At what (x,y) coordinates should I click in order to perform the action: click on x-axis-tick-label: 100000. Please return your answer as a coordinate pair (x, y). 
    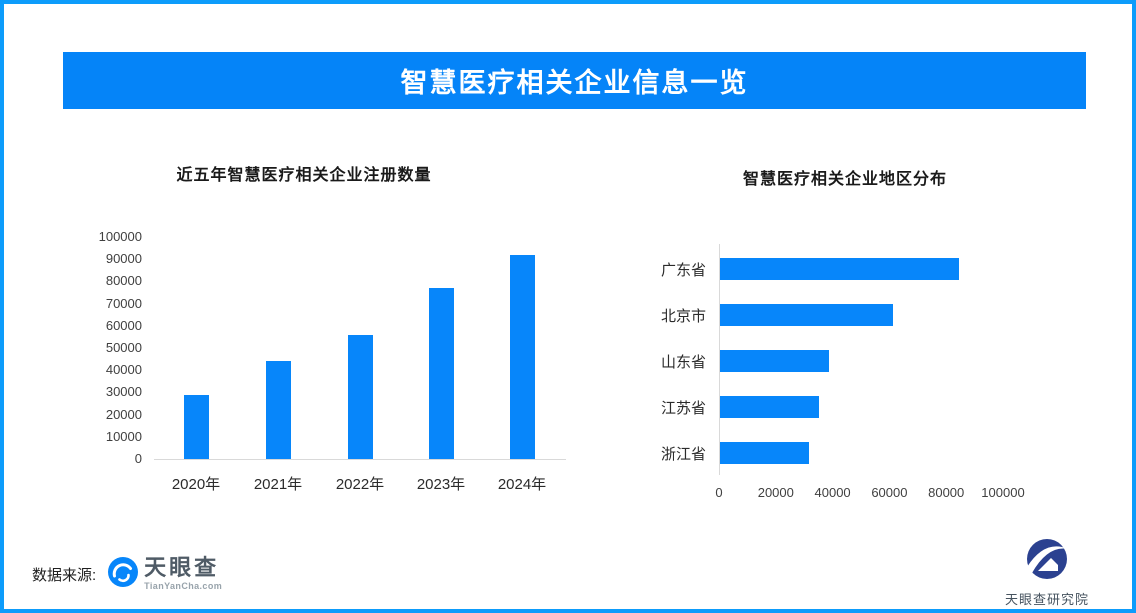
    Looking at the image, I should click on (1003, 492).